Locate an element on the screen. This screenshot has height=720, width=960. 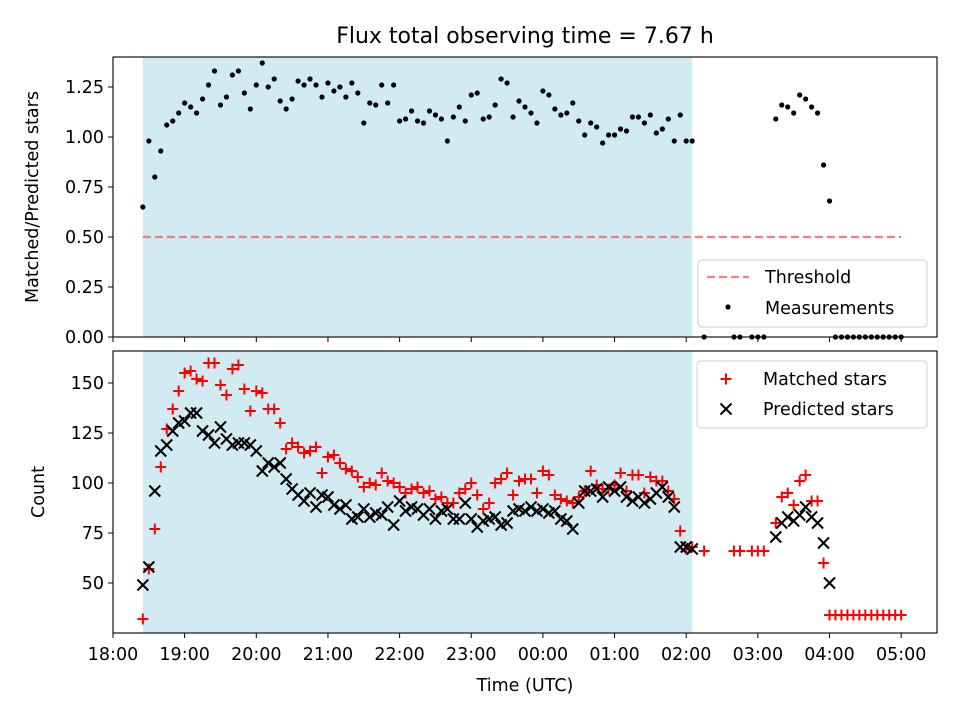
matched-stars-legend-swatch is located at coordinates (726, 379).